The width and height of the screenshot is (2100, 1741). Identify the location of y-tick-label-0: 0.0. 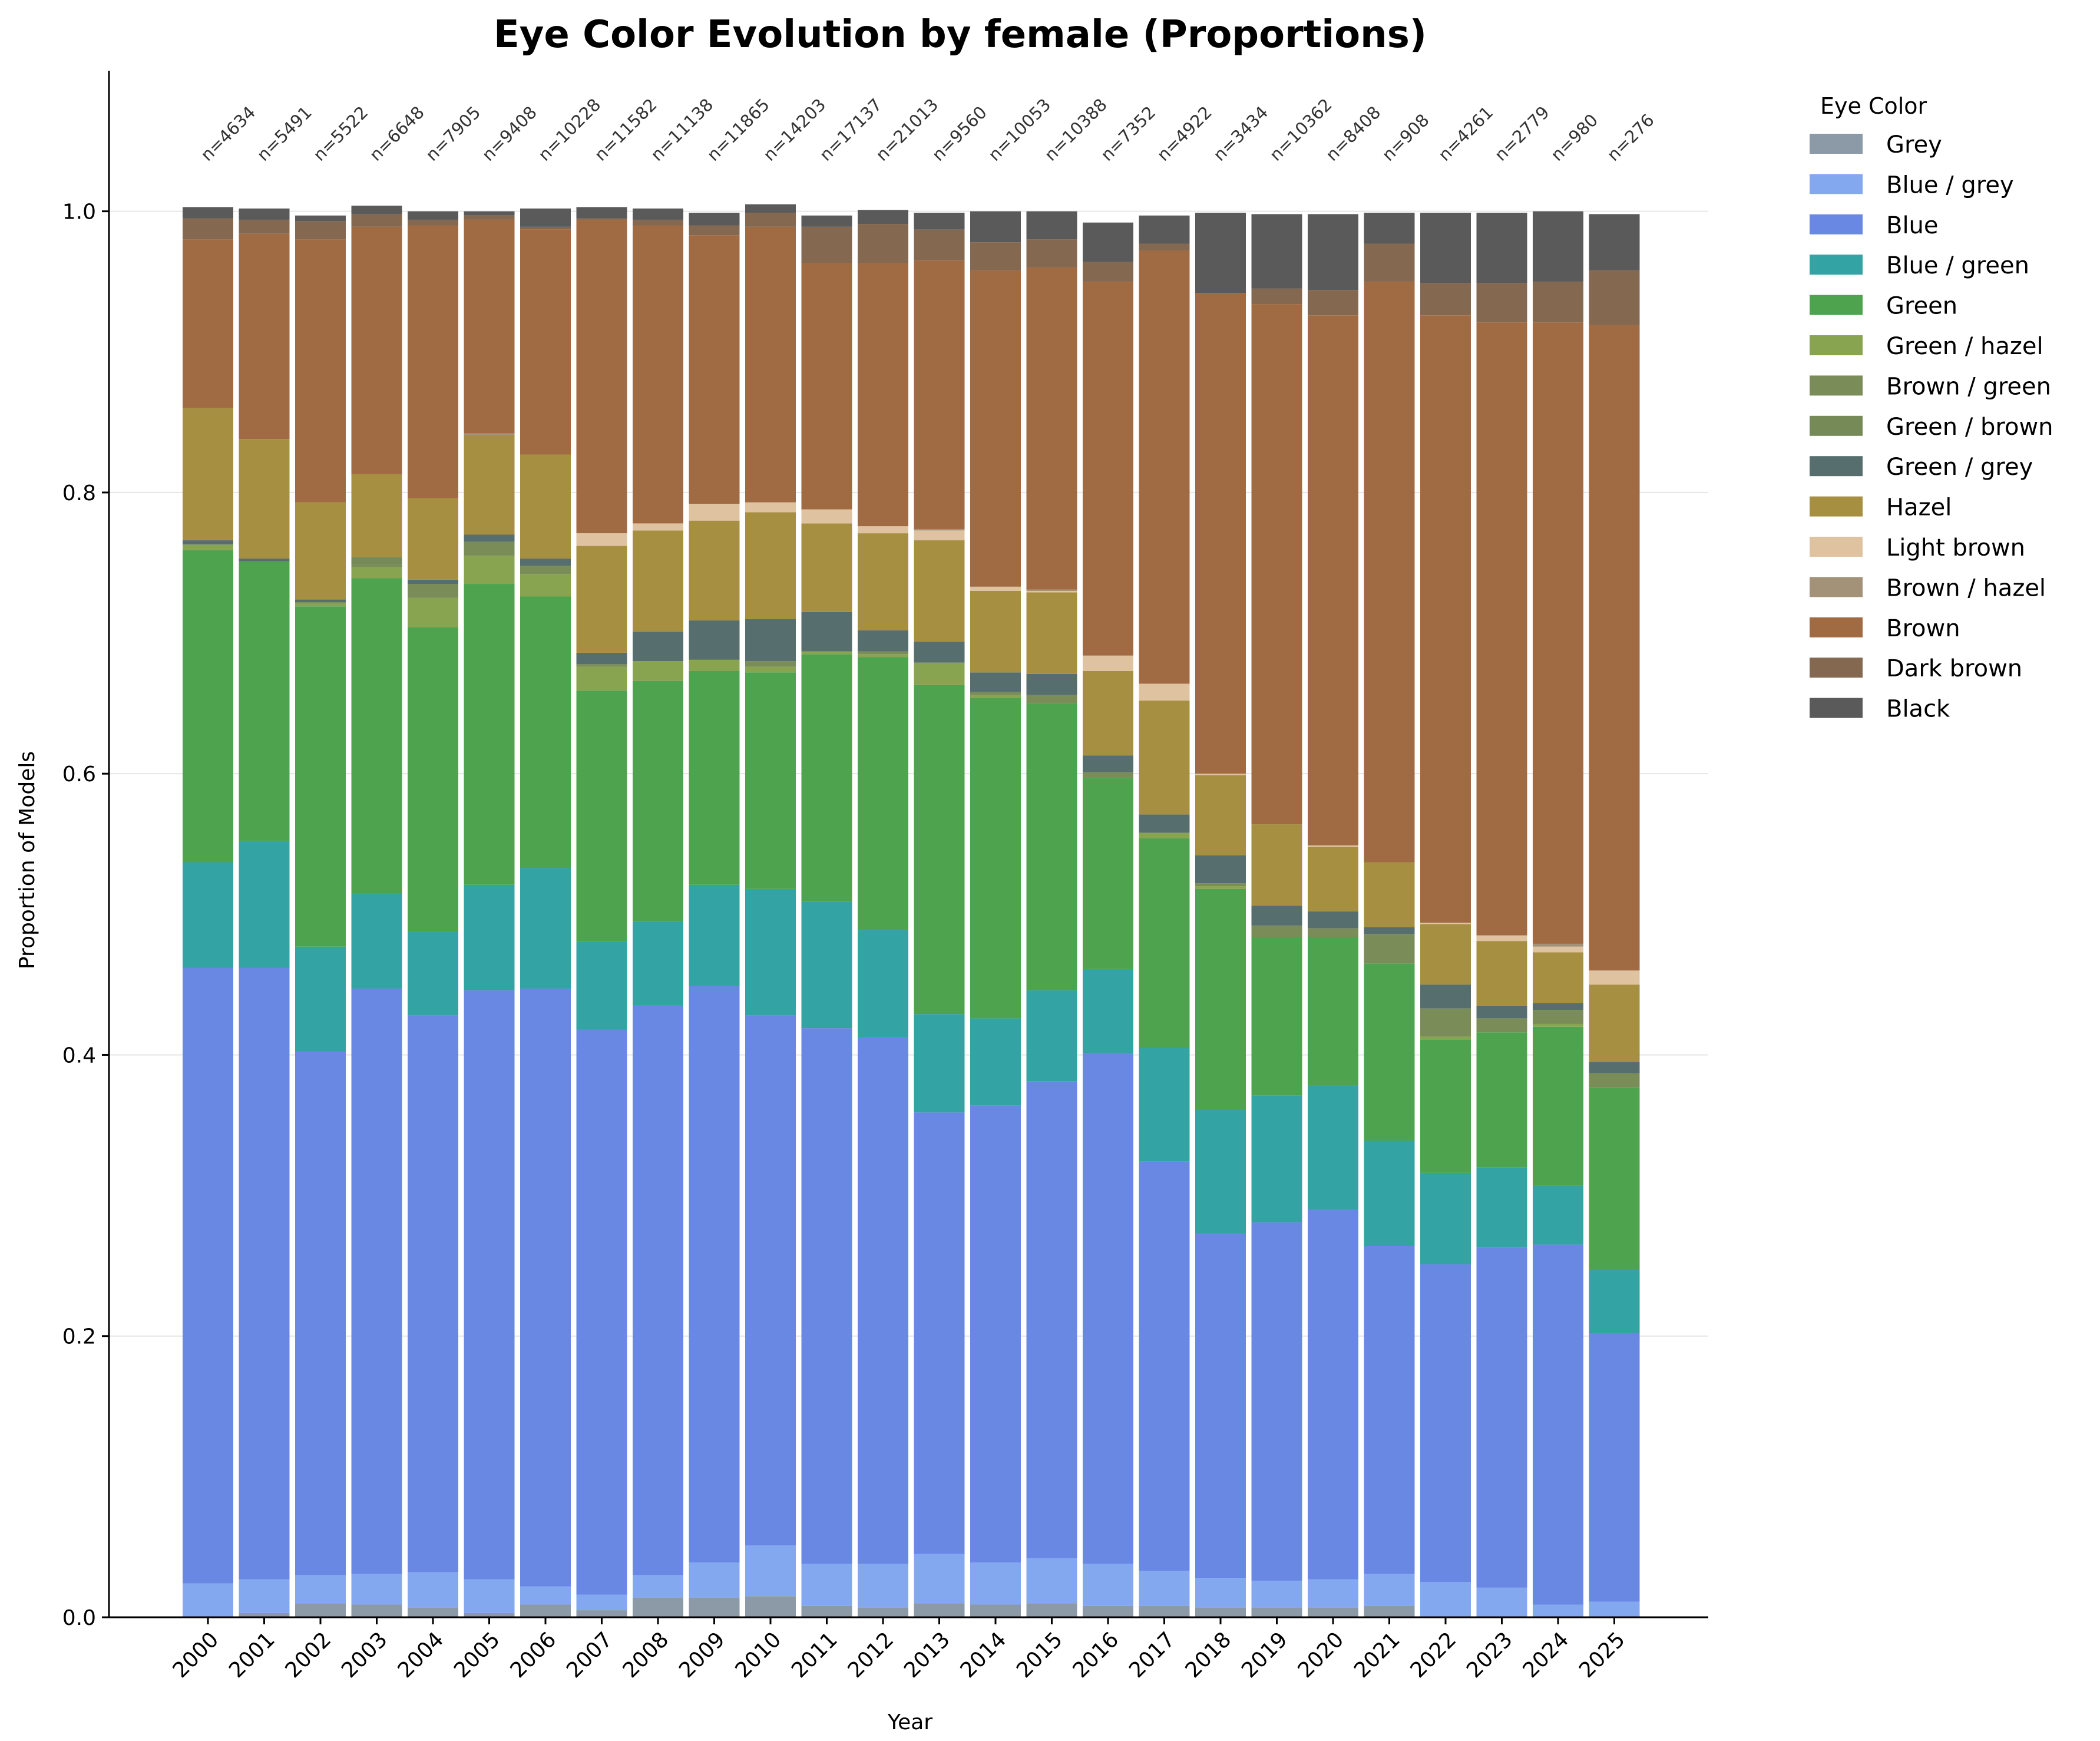
(79, 1618).